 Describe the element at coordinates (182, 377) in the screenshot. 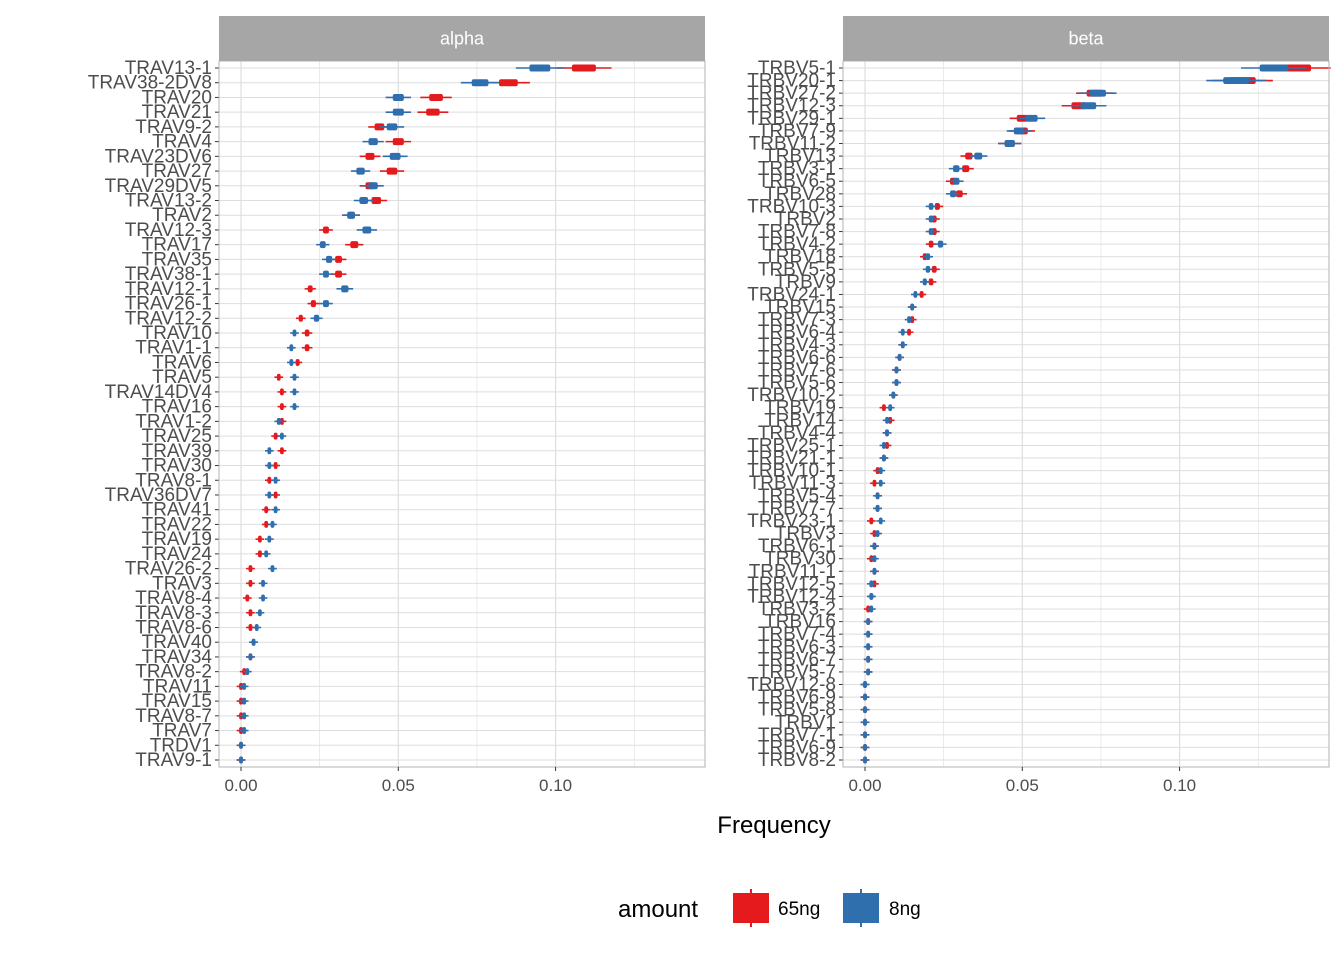

I see `y-tick-label: TRAV5` at that location.